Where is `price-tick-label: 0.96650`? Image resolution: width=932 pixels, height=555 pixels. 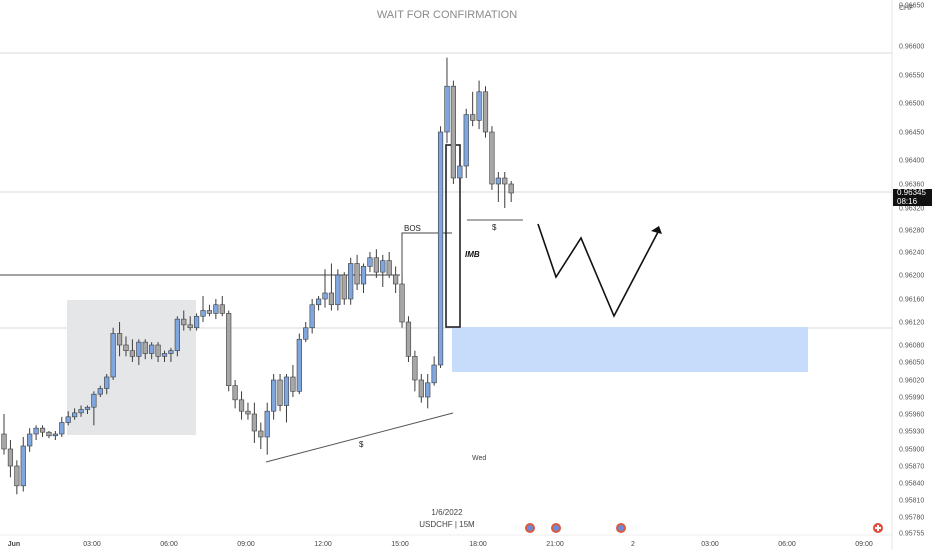 price-tick-label: 0.96650 is located at coordinates (911, 6).